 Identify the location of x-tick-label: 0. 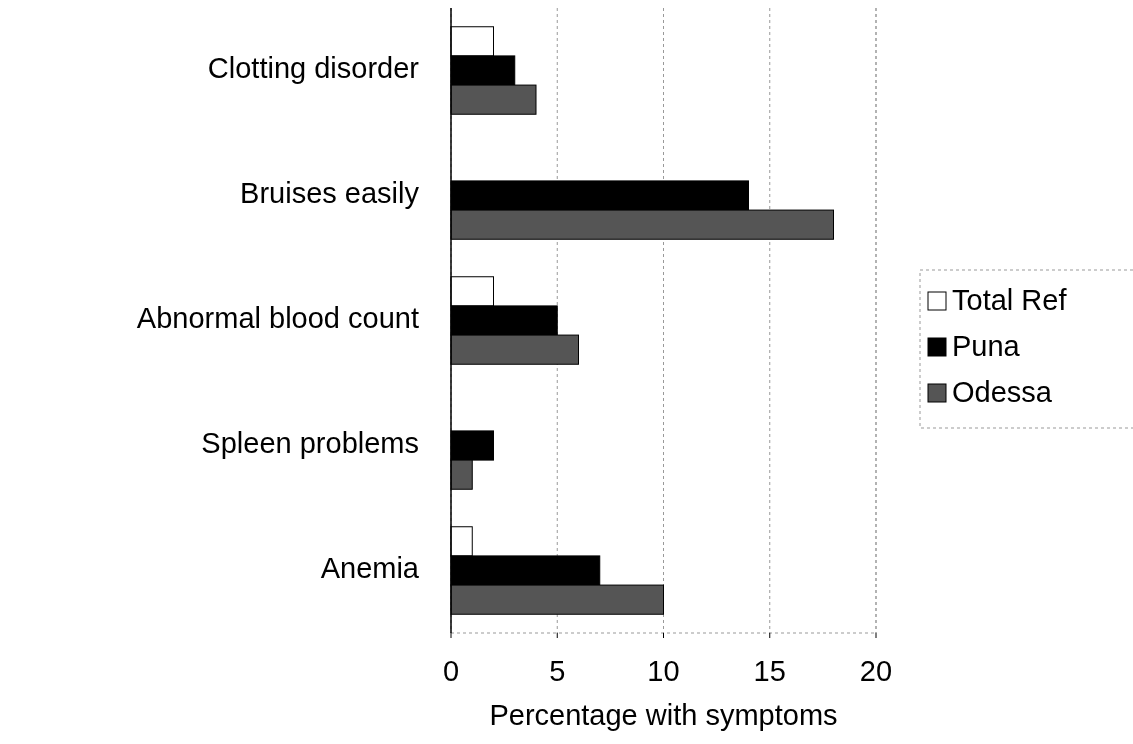
(451, 671).